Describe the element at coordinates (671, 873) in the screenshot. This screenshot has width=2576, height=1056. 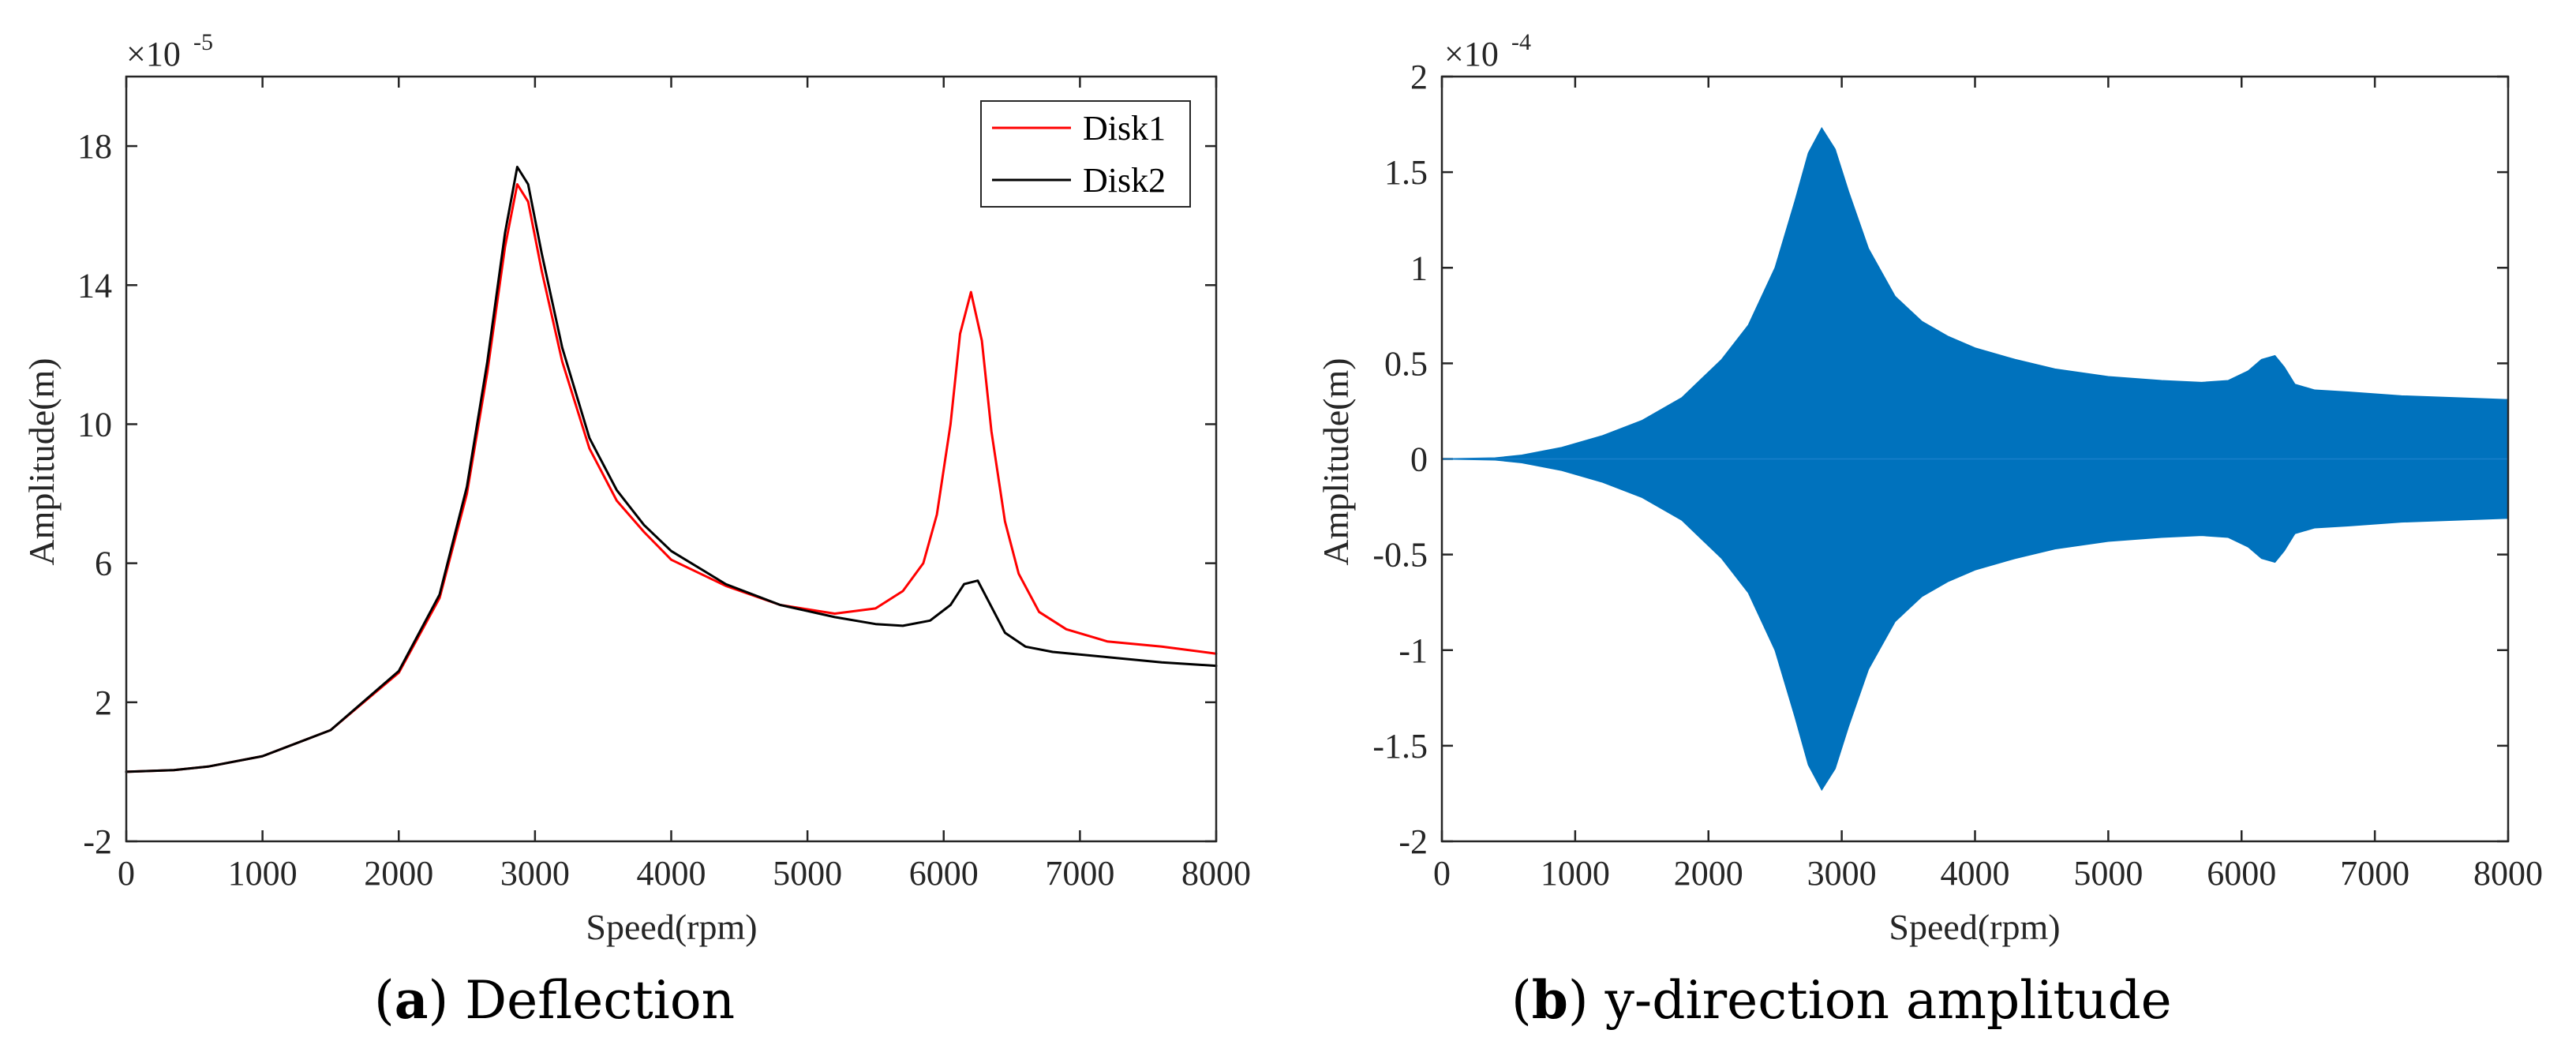
I see `x-tick-label-a-4000: 4000` at that location.